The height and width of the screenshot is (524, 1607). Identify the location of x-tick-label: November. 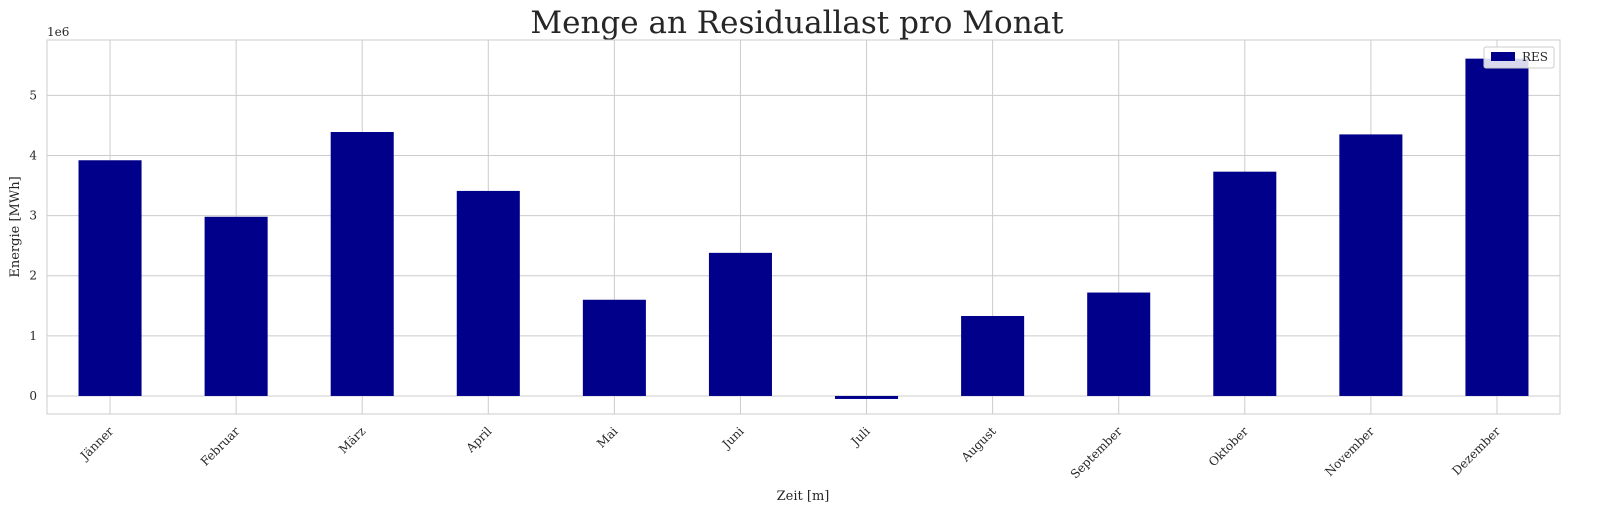
(1349, 451).